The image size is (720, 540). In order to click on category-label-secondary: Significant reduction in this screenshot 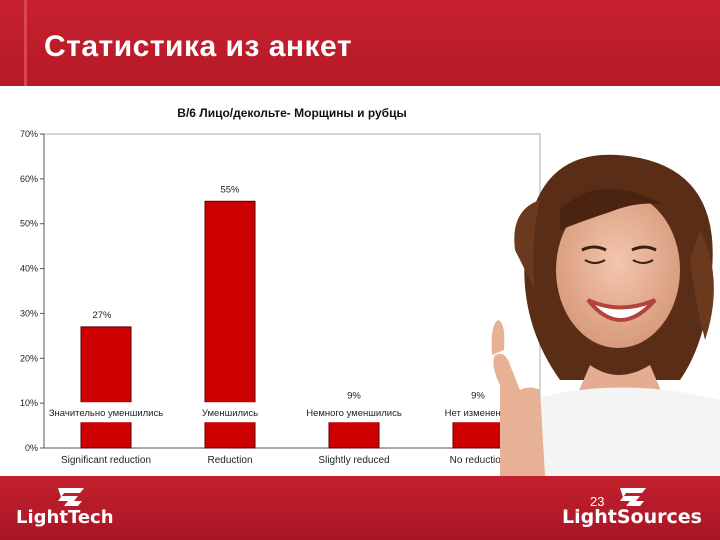, I will do `click(106, 460)`.